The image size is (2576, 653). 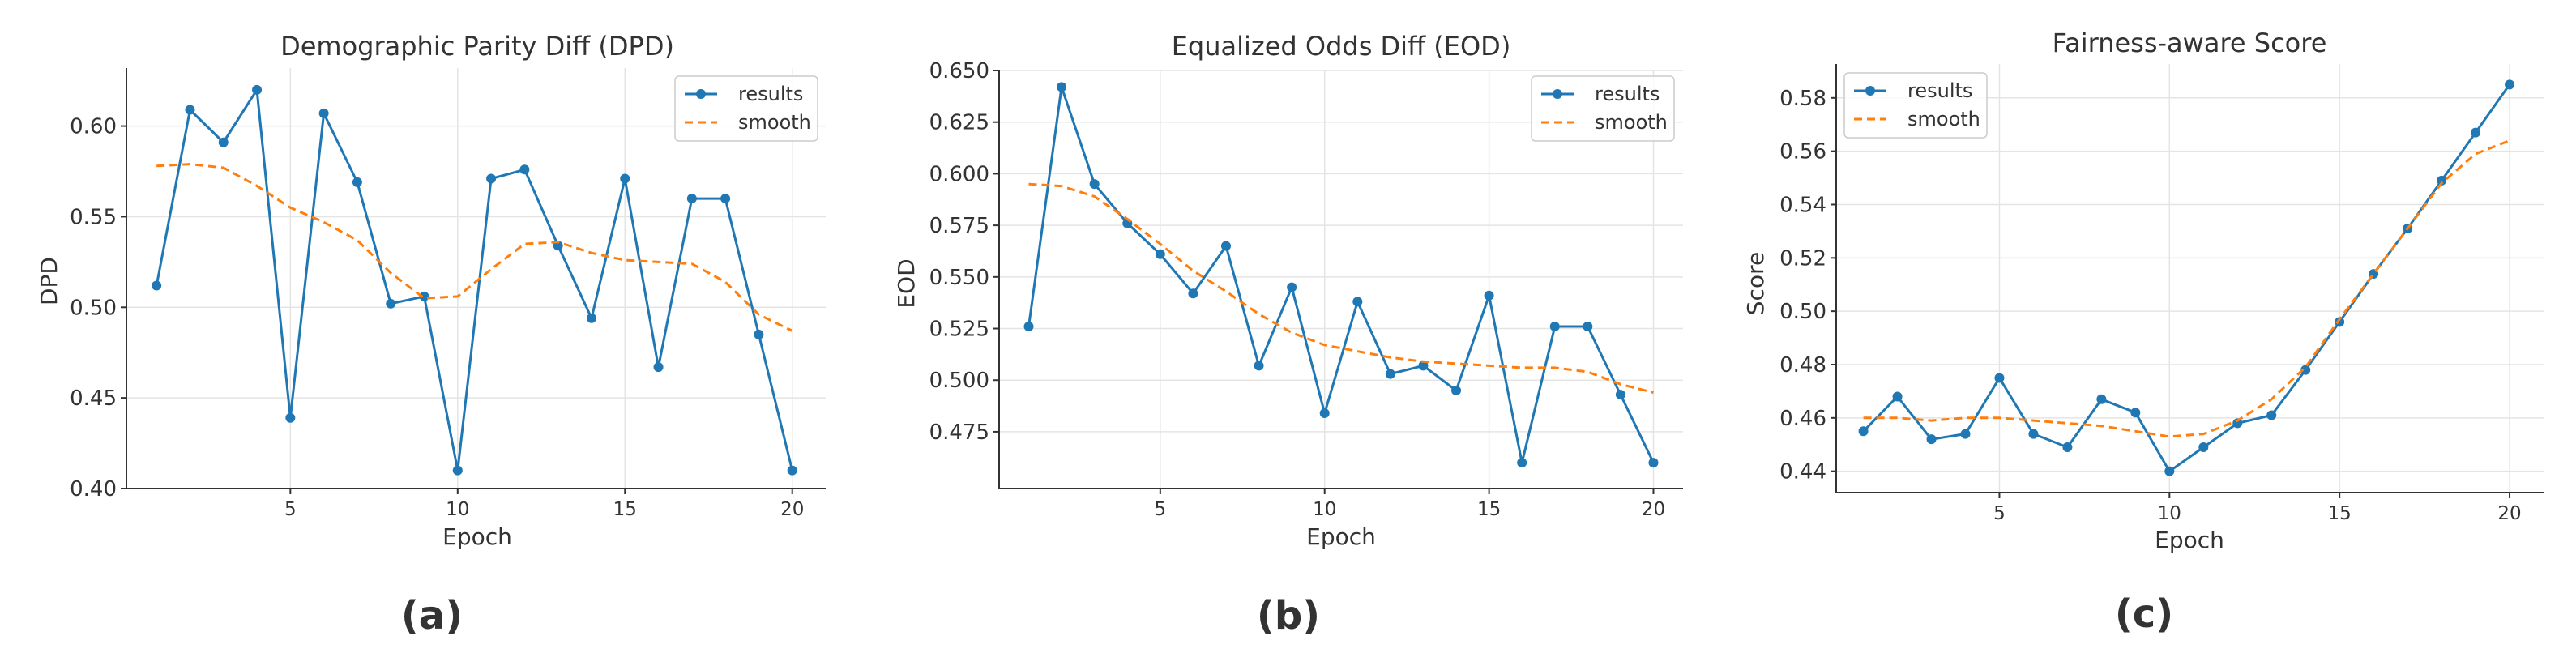 What do you see at coordinates (1802, 258) in the screenshot?
I see `y-tick-label: 0.52` at bounding box center [1802, 258].